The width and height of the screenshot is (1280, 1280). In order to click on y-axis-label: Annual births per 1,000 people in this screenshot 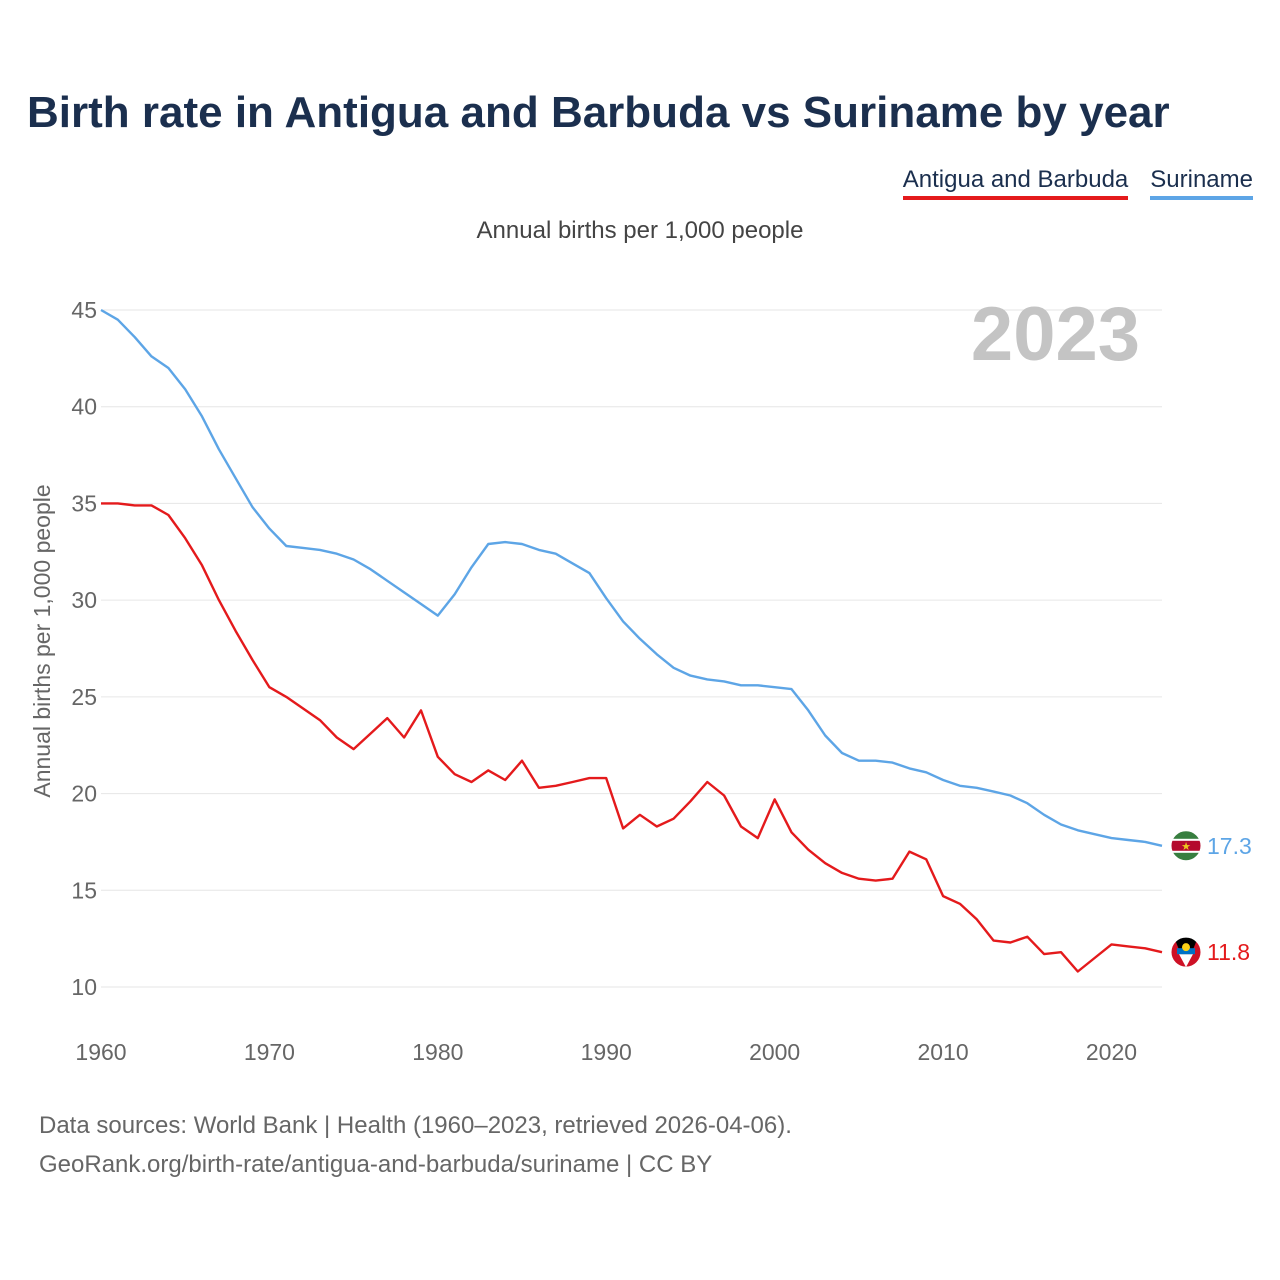, I will do `click(42, 640)`.